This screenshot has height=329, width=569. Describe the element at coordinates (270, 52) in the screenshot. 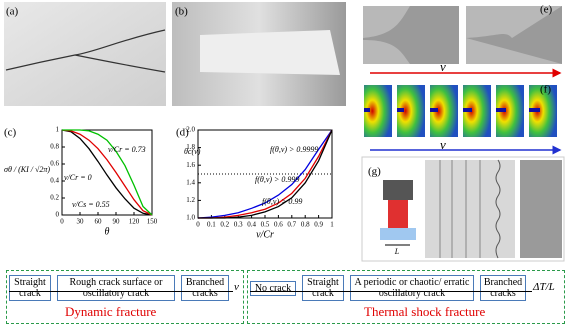

I see `image-b-region` at that location.